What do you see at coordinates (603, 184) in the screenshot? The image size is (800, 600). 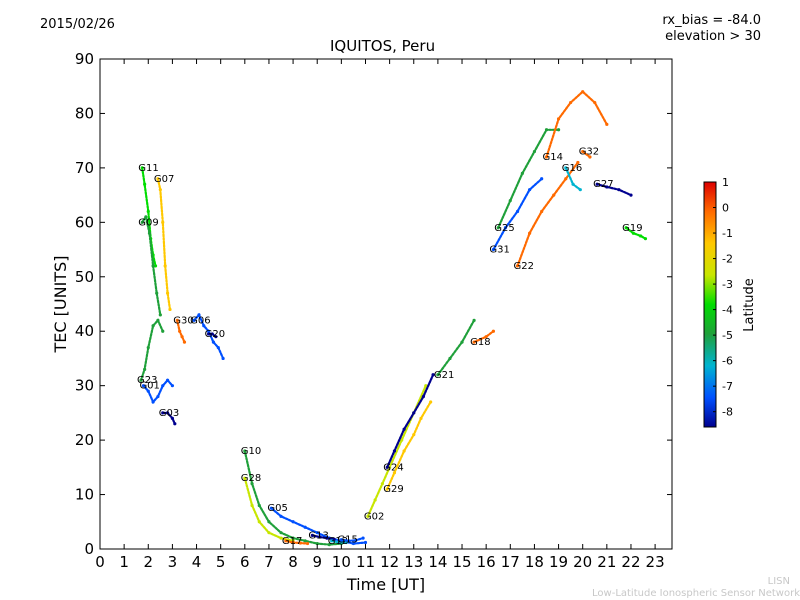 I see `series-label: G27` at bounding box center [603, 184].